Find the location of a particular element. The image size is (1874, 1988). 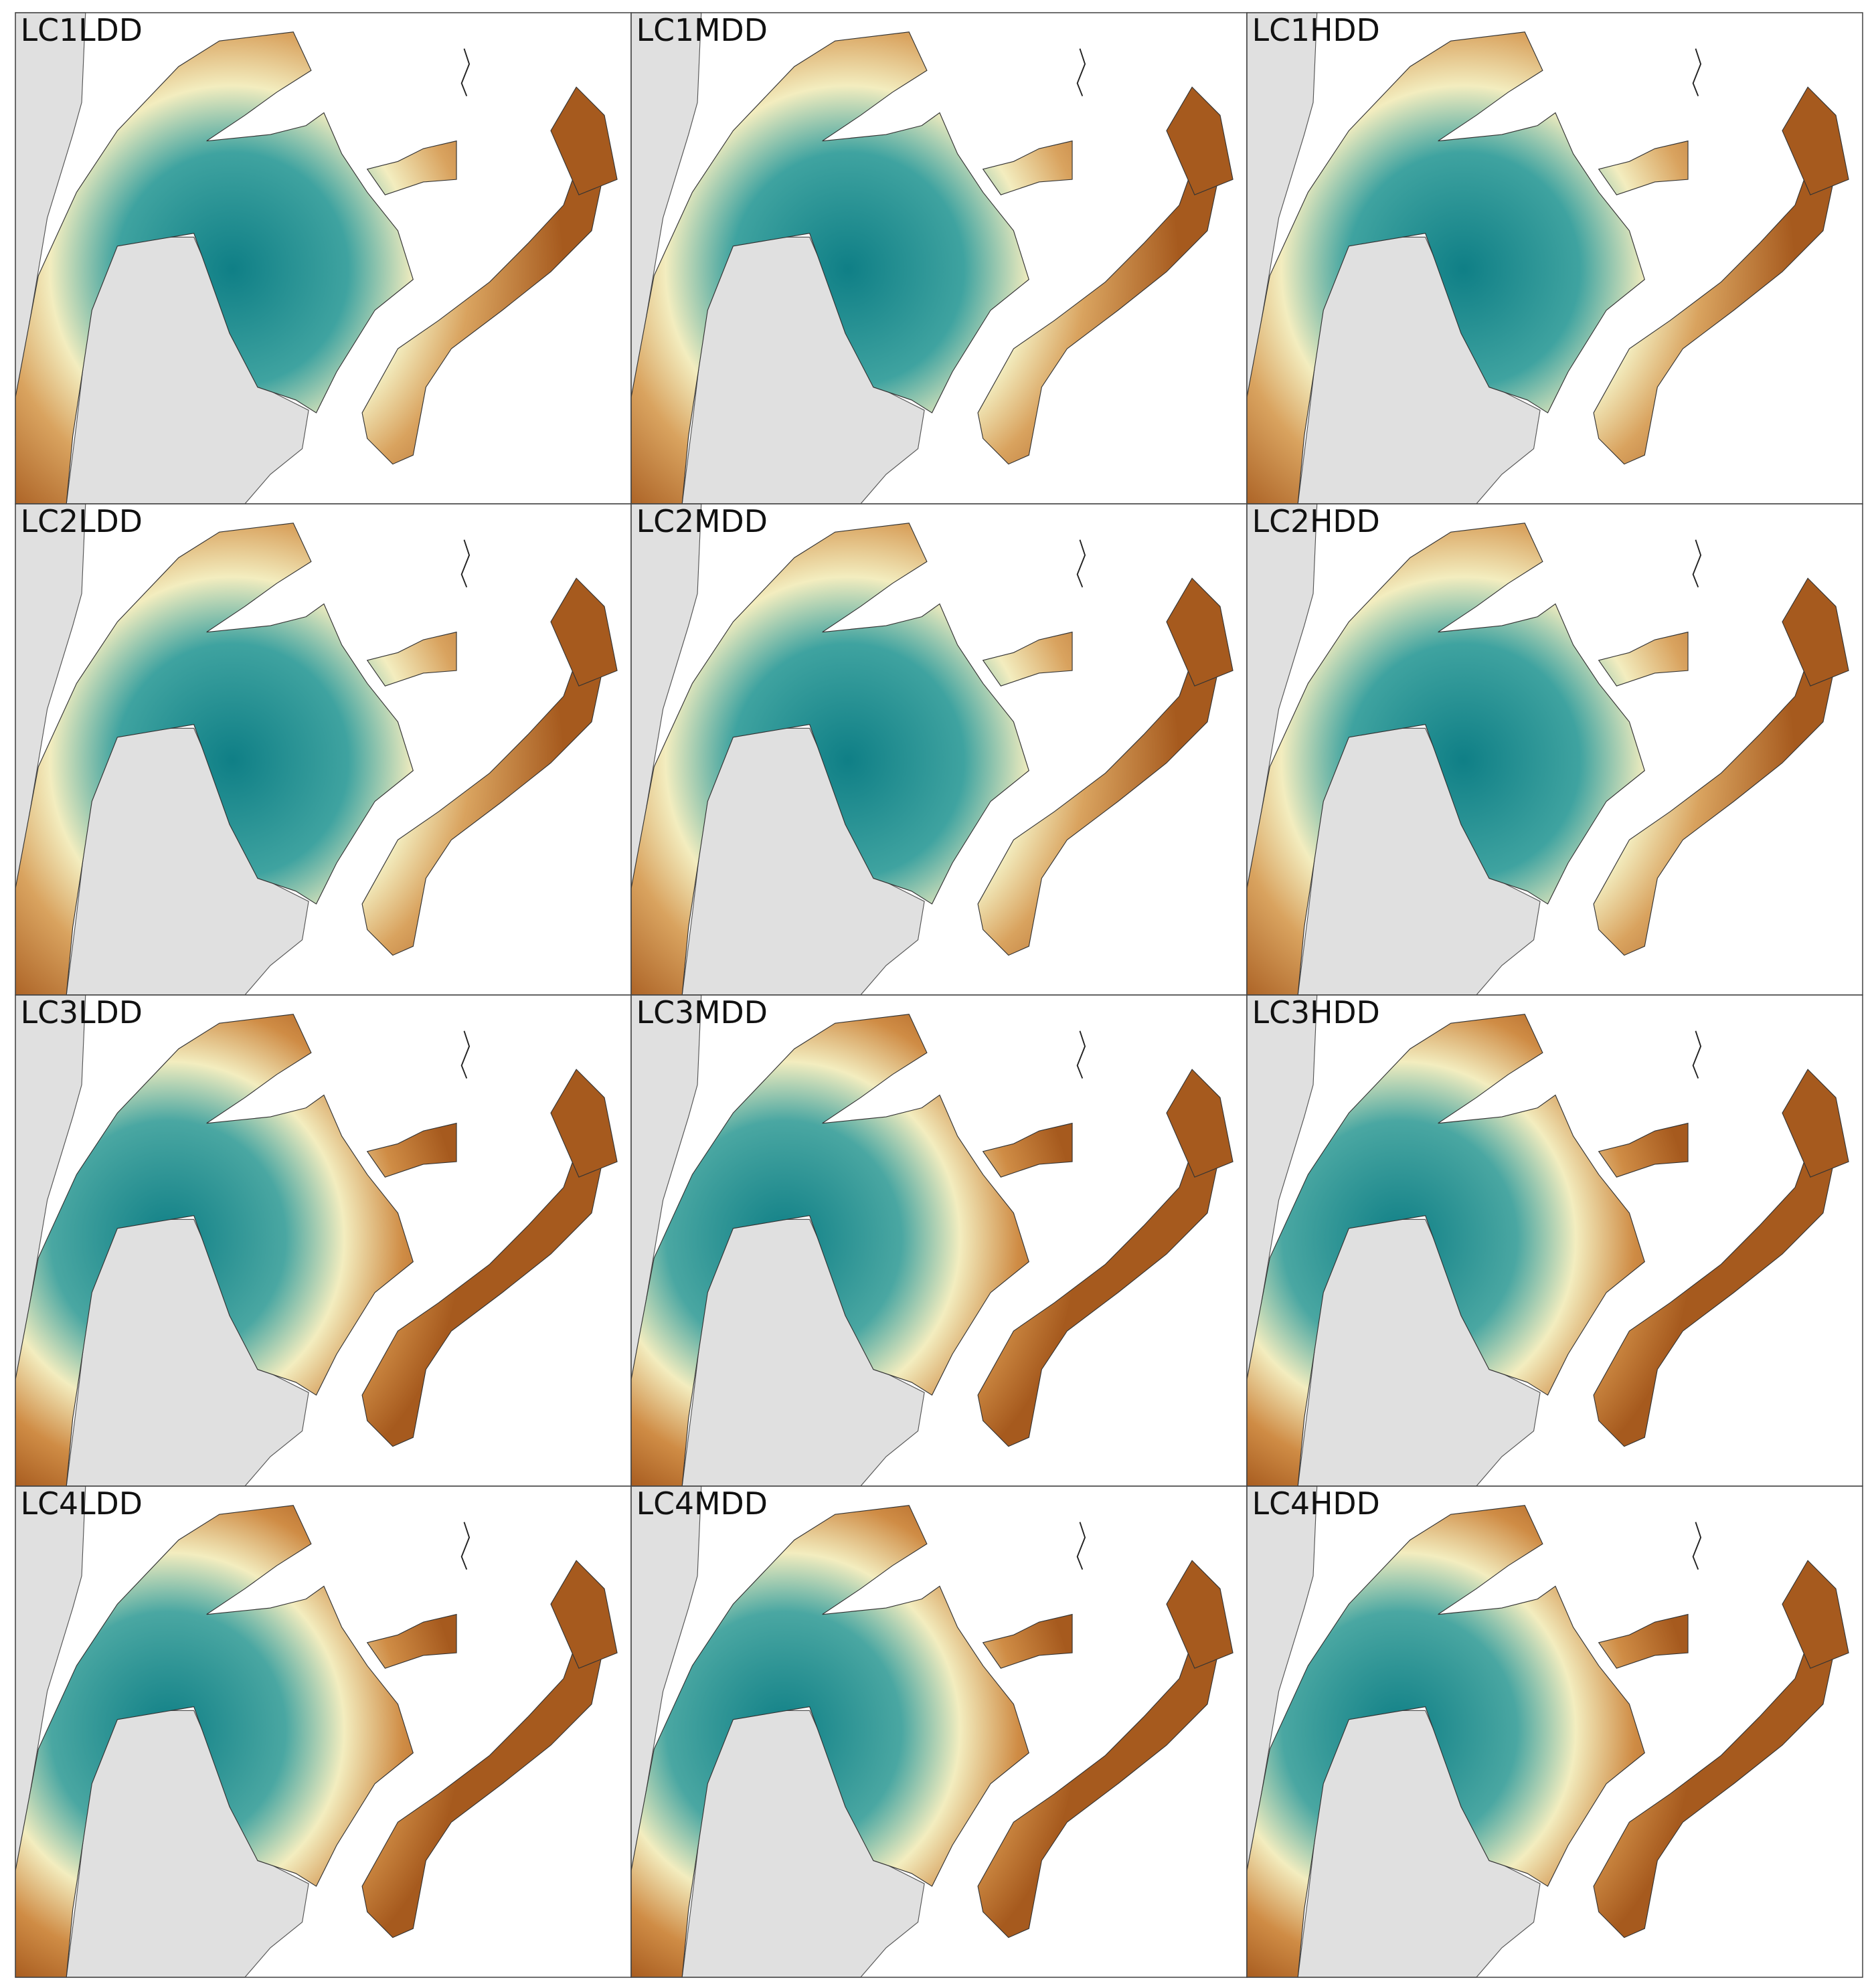

panel-label: LC1LDD is located at coordinates (82, 30).